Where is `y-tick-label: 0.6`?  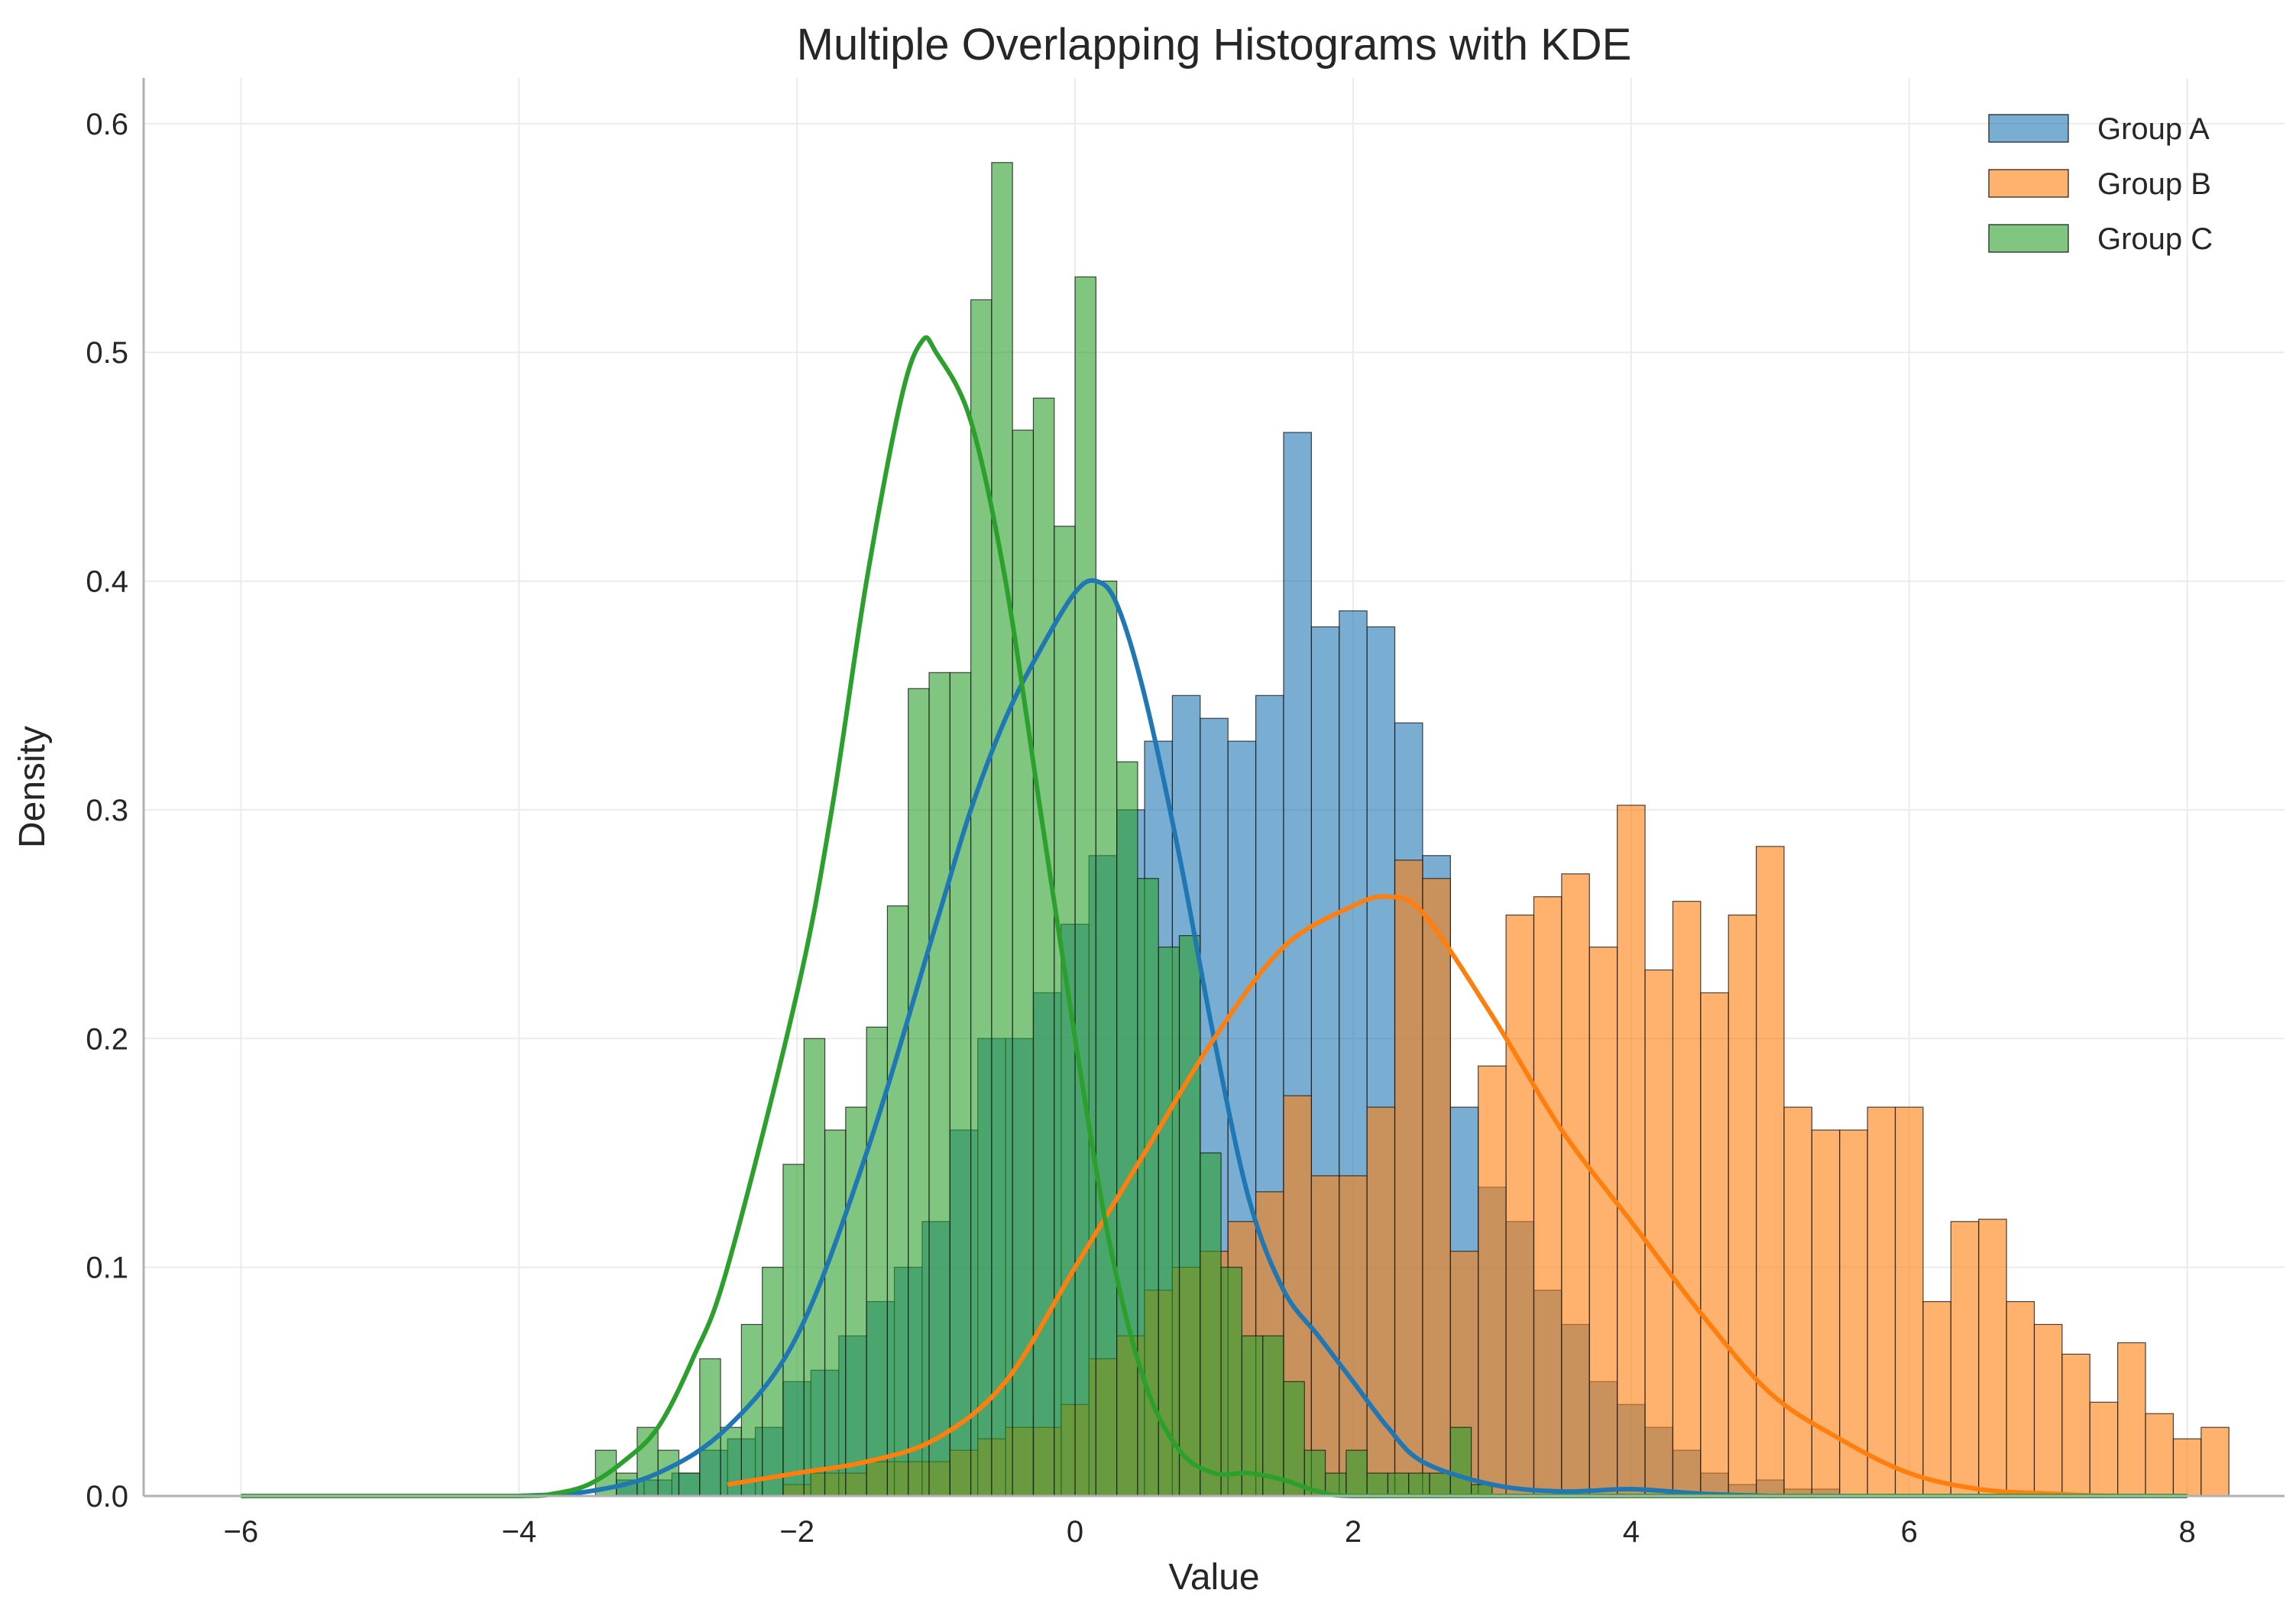
y-tick-label: 0.6 is located at coordinates (107, 124).